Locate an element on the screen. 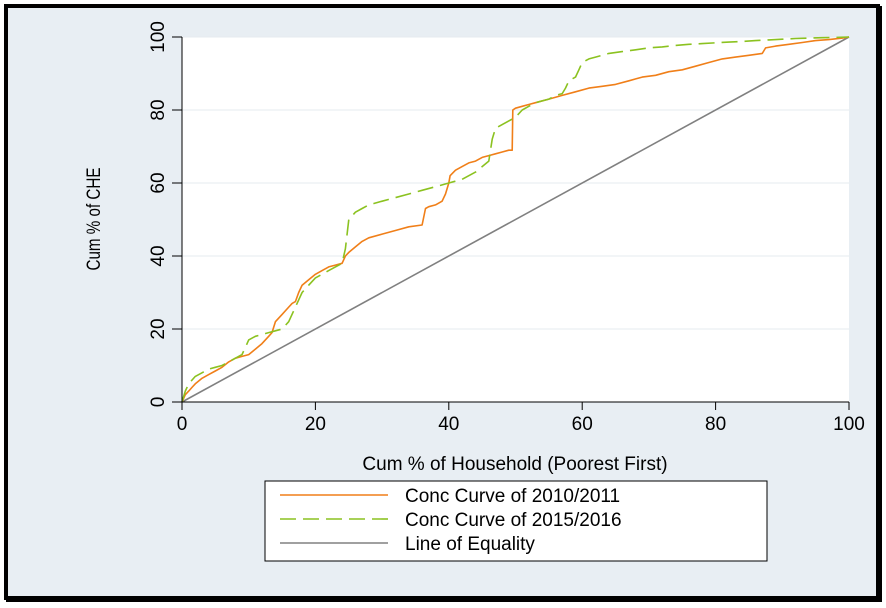  y-tick-label: 60 is located at coordinates (158, 182).